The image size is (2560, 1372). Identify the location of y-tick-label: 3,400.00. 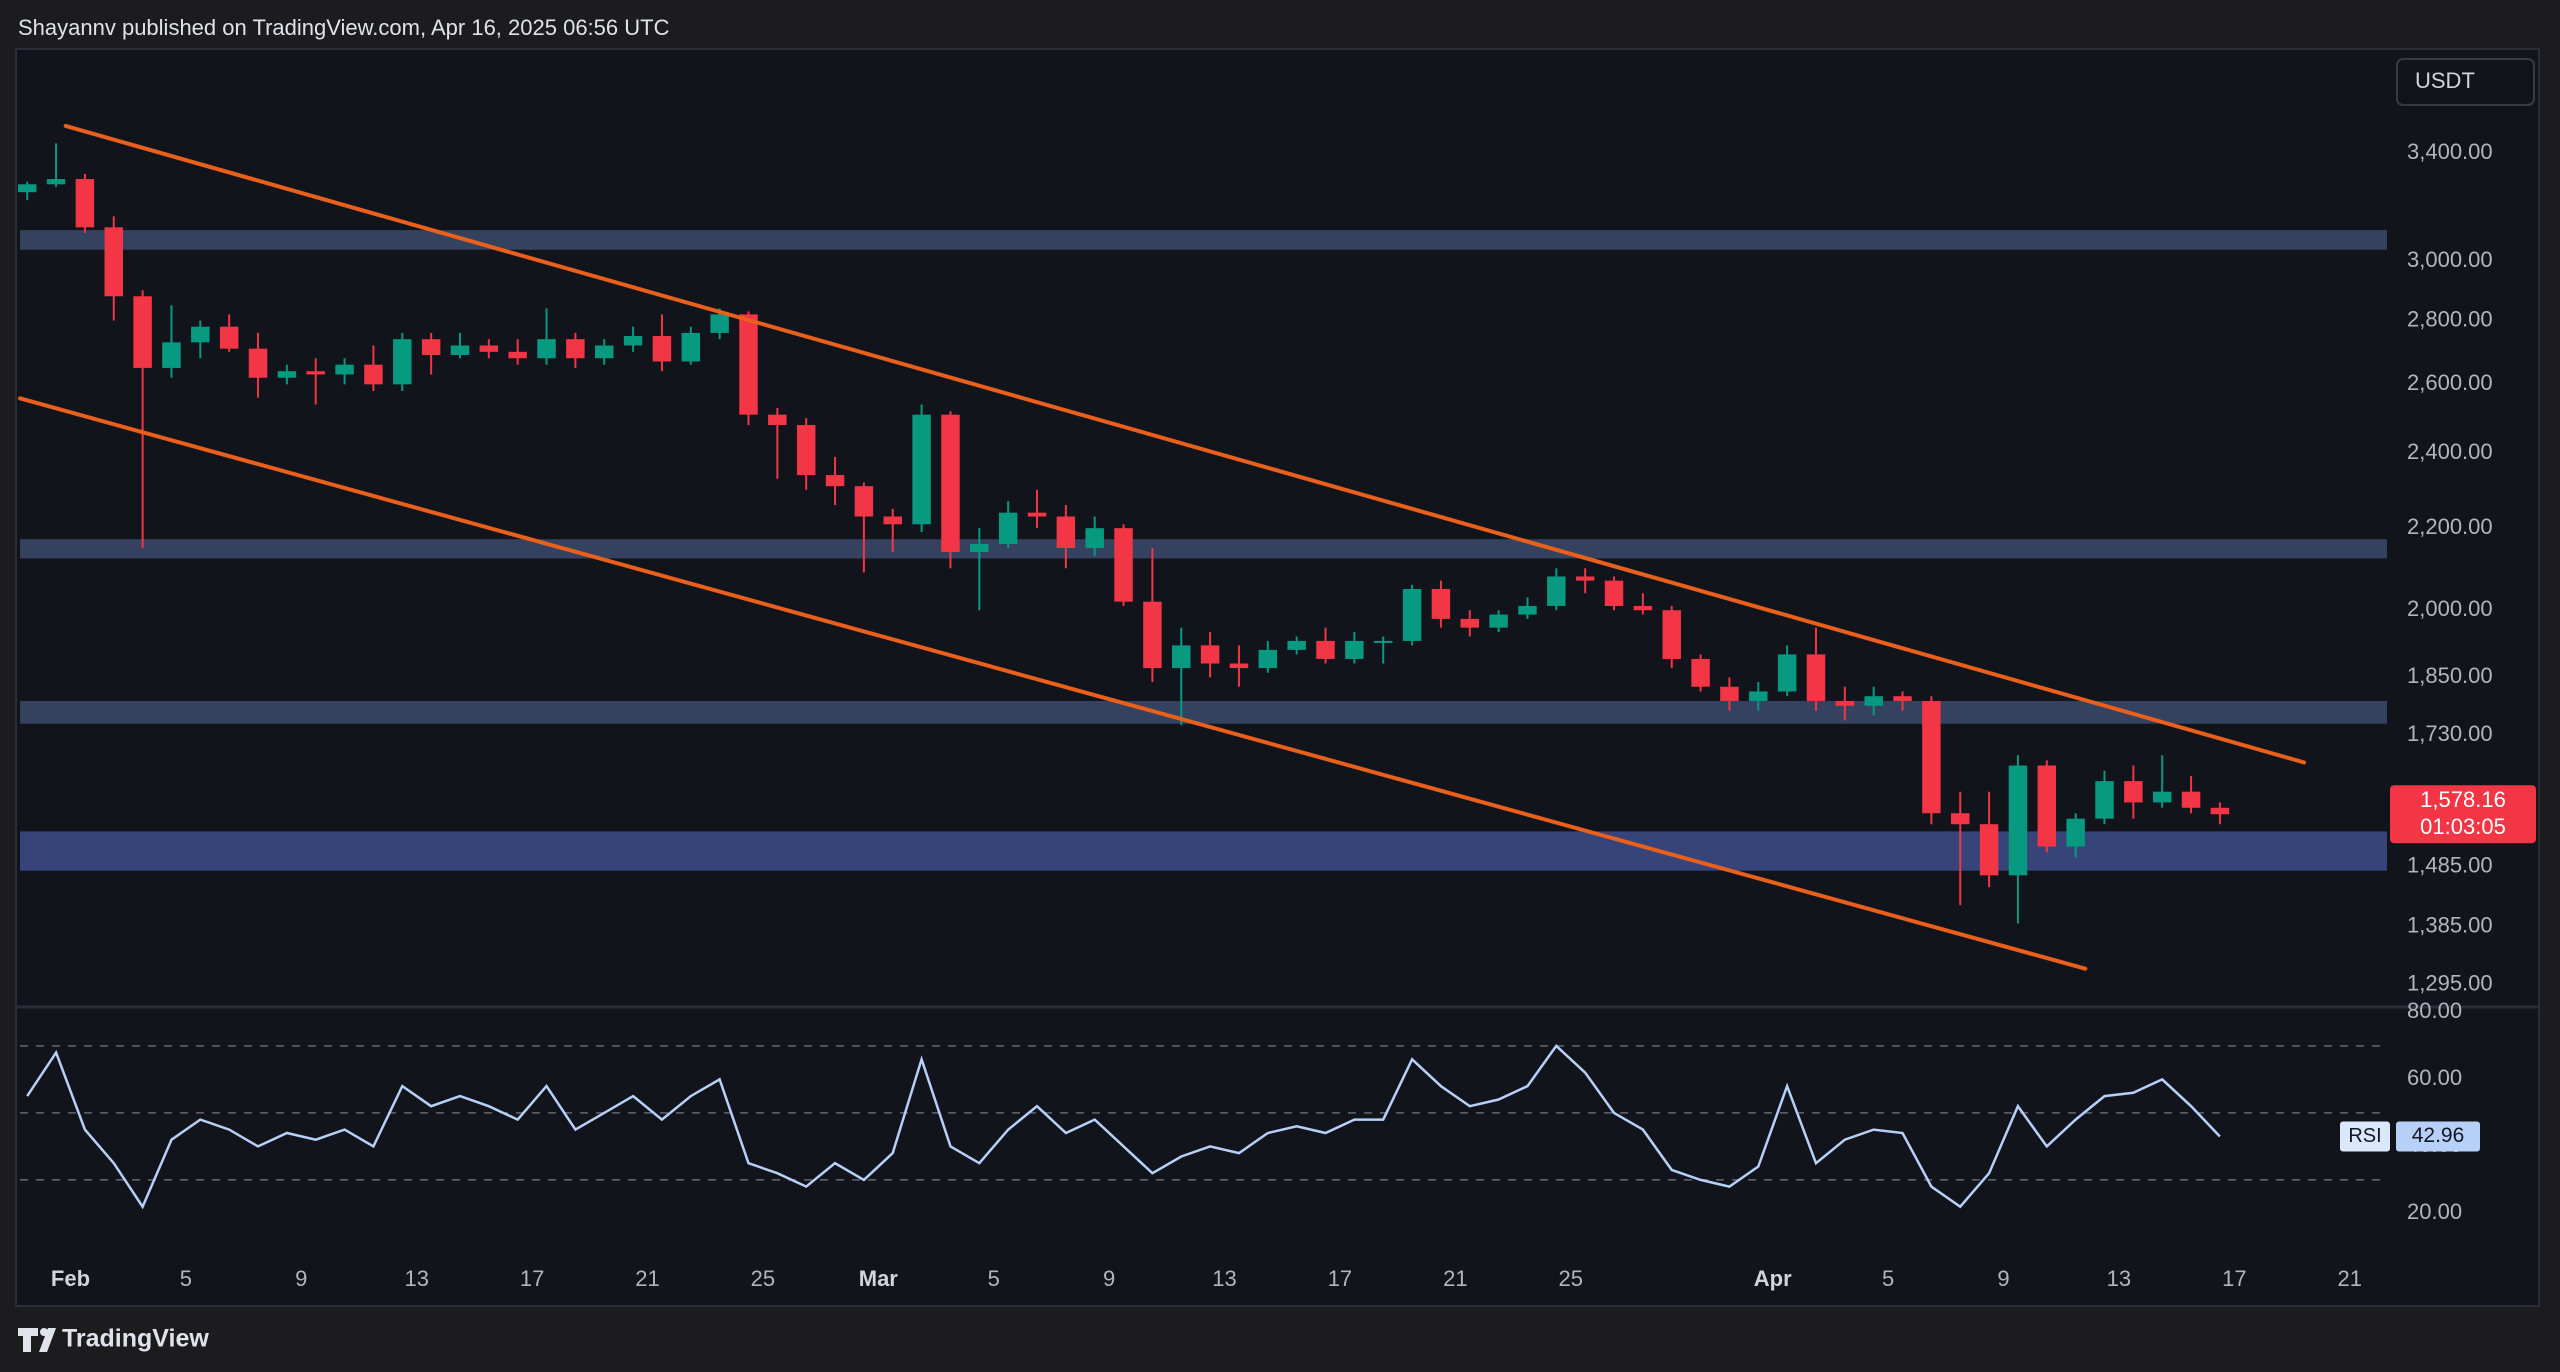
(2450, 151).